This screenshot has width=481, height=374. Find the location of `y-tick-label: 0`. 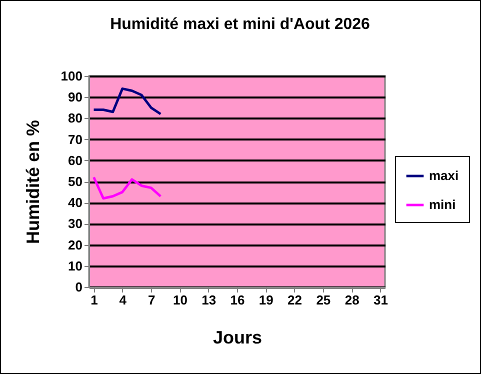

y-tick-label: 0 is located at coordinates (78, 287).